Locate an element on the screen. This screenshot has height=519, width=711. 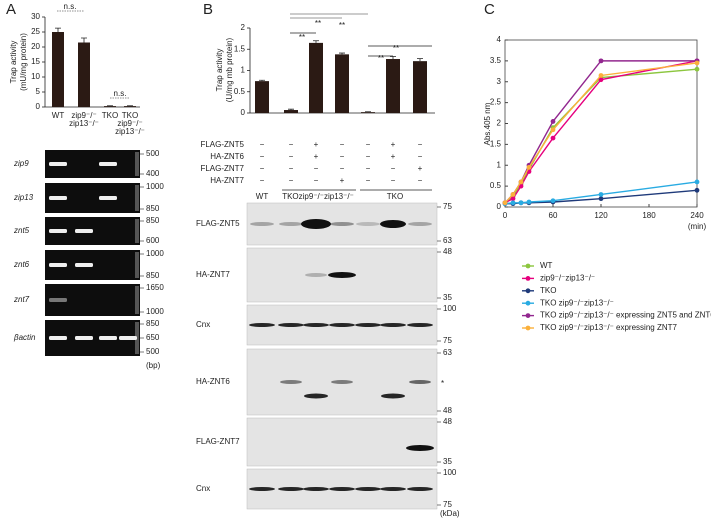
unit-label: (bp) is located at coordinates (153, 365).